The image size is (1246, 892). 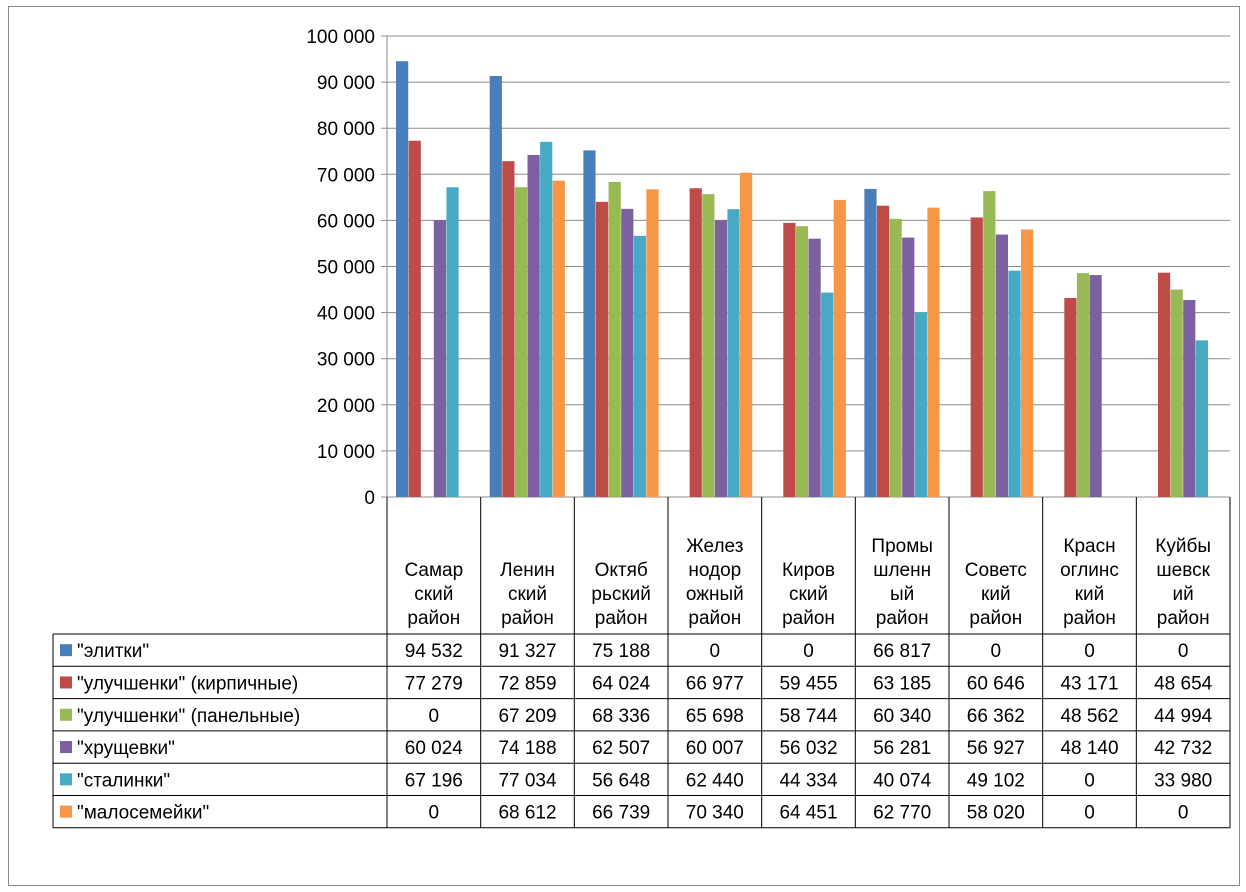 What do you see at coordinates (340, 37) in the screenshot?
I see `y-tick-label: 100 000` at bounding box center [340, 37].